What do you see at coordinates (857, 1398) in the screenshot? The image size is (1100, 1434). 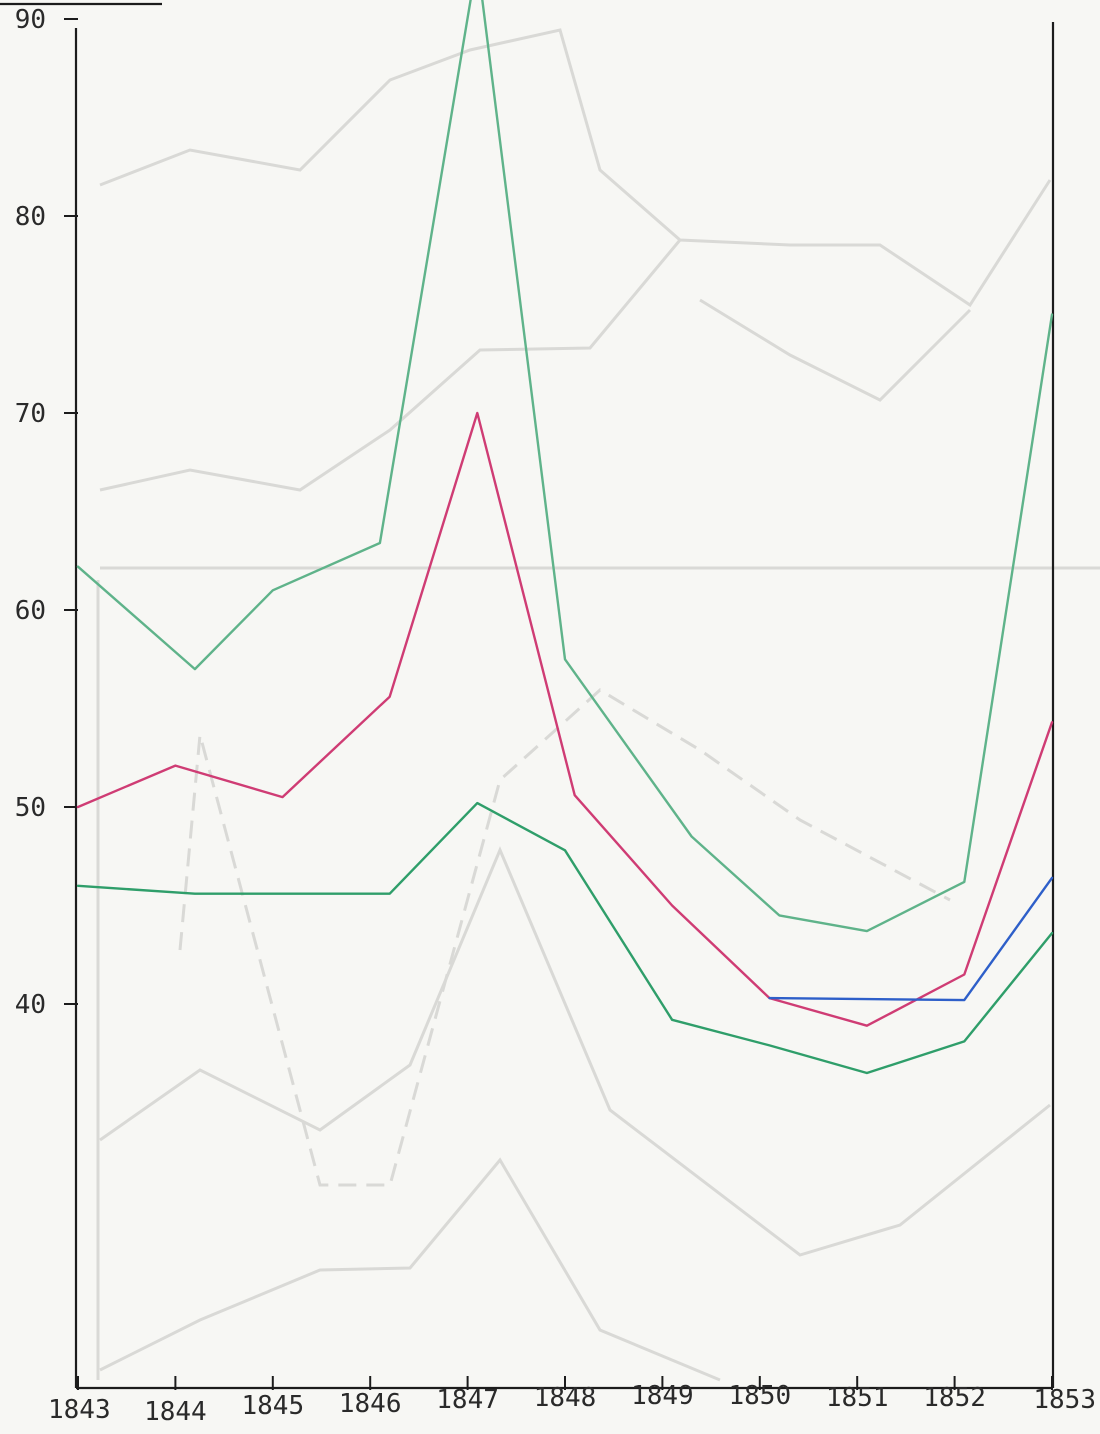 I see `x-tick-label: 1851` at bounding box center [857, 1398].